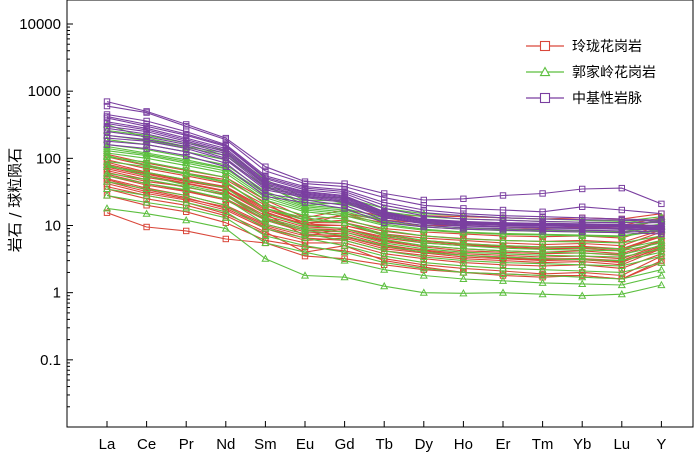  Describe the element at coordinates (107, 444) in the screenshot. I see `x-tick-label: La` at that location.